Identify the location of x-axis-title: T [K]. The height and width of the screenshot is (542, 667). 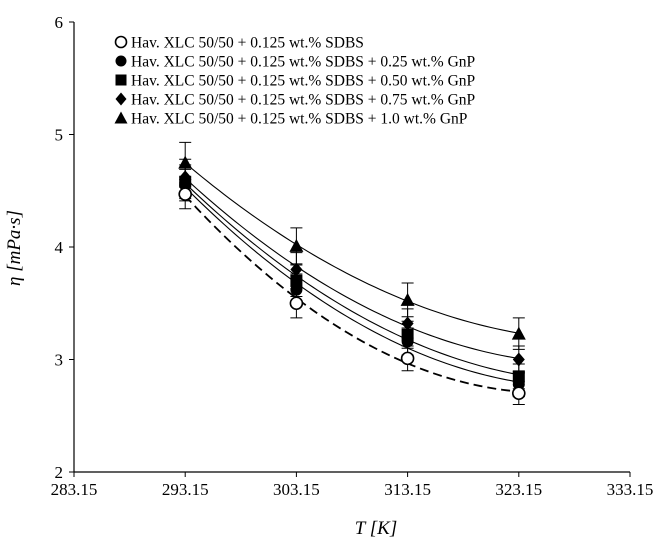
(376, 528).